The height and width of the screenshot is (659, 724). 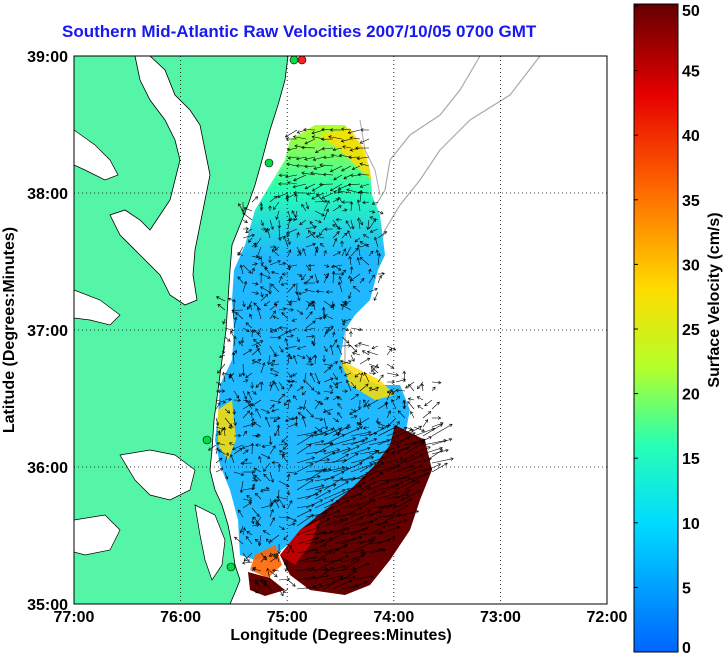 What do you see at coordinates (294, 60) in the screenshot?
I see `radar-site-marker` at bounding box center [294, 60].